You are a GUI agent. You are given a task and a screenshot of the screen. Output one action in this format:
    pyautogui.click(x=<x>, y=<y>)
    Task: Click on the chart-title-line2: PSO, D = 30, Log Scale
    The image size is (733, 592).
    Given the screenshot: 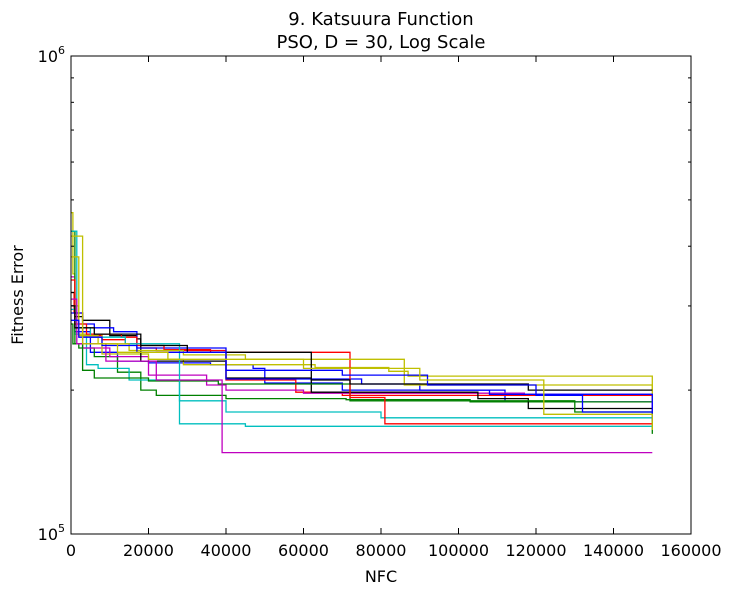 What is the action you would take?
    pyautogui.click(x=381, y=42)
    